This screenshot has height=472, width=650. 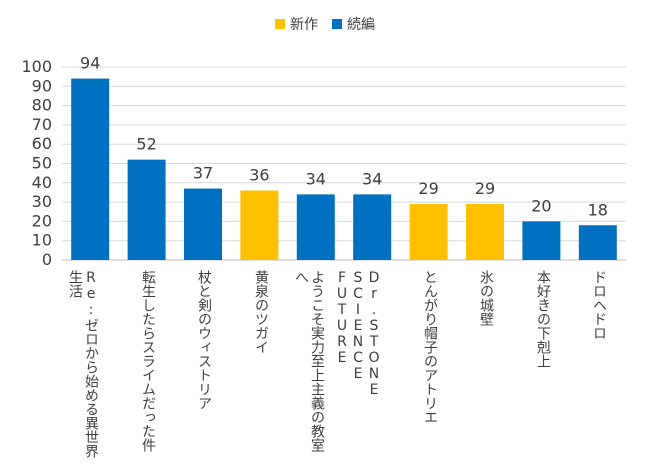 I want to click on y-tick-label-90: 90, so click(x=42, y=85).